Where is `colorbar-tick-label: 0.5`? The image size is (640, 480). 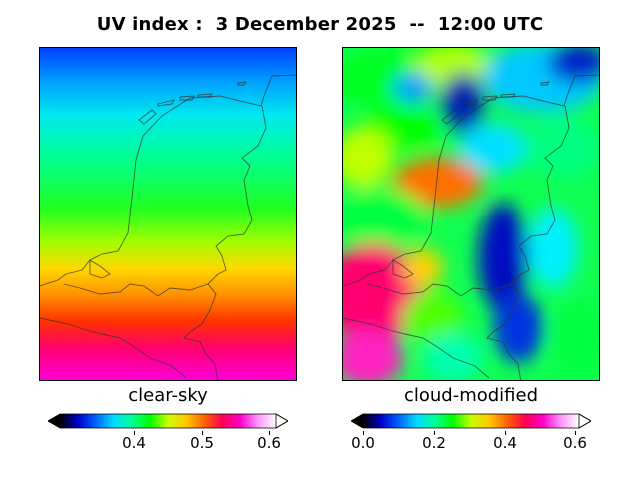
colorbar-tick-label: 0.5 is located at coordinates (202, 443).